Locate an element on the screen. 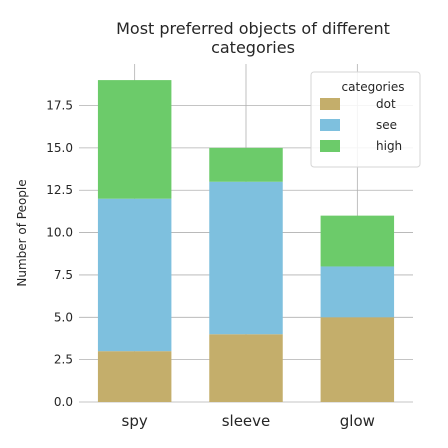 Image resolution: width=448 pixels, height=448 pixels. x-tick-label: sleeve is located at coordinates (246, 421).